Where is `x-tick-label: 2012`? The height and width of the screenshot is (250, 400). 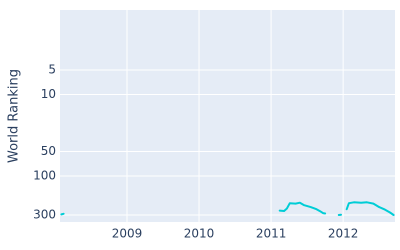 x-tick-label: 2012 is located at coordinates (343, 234).